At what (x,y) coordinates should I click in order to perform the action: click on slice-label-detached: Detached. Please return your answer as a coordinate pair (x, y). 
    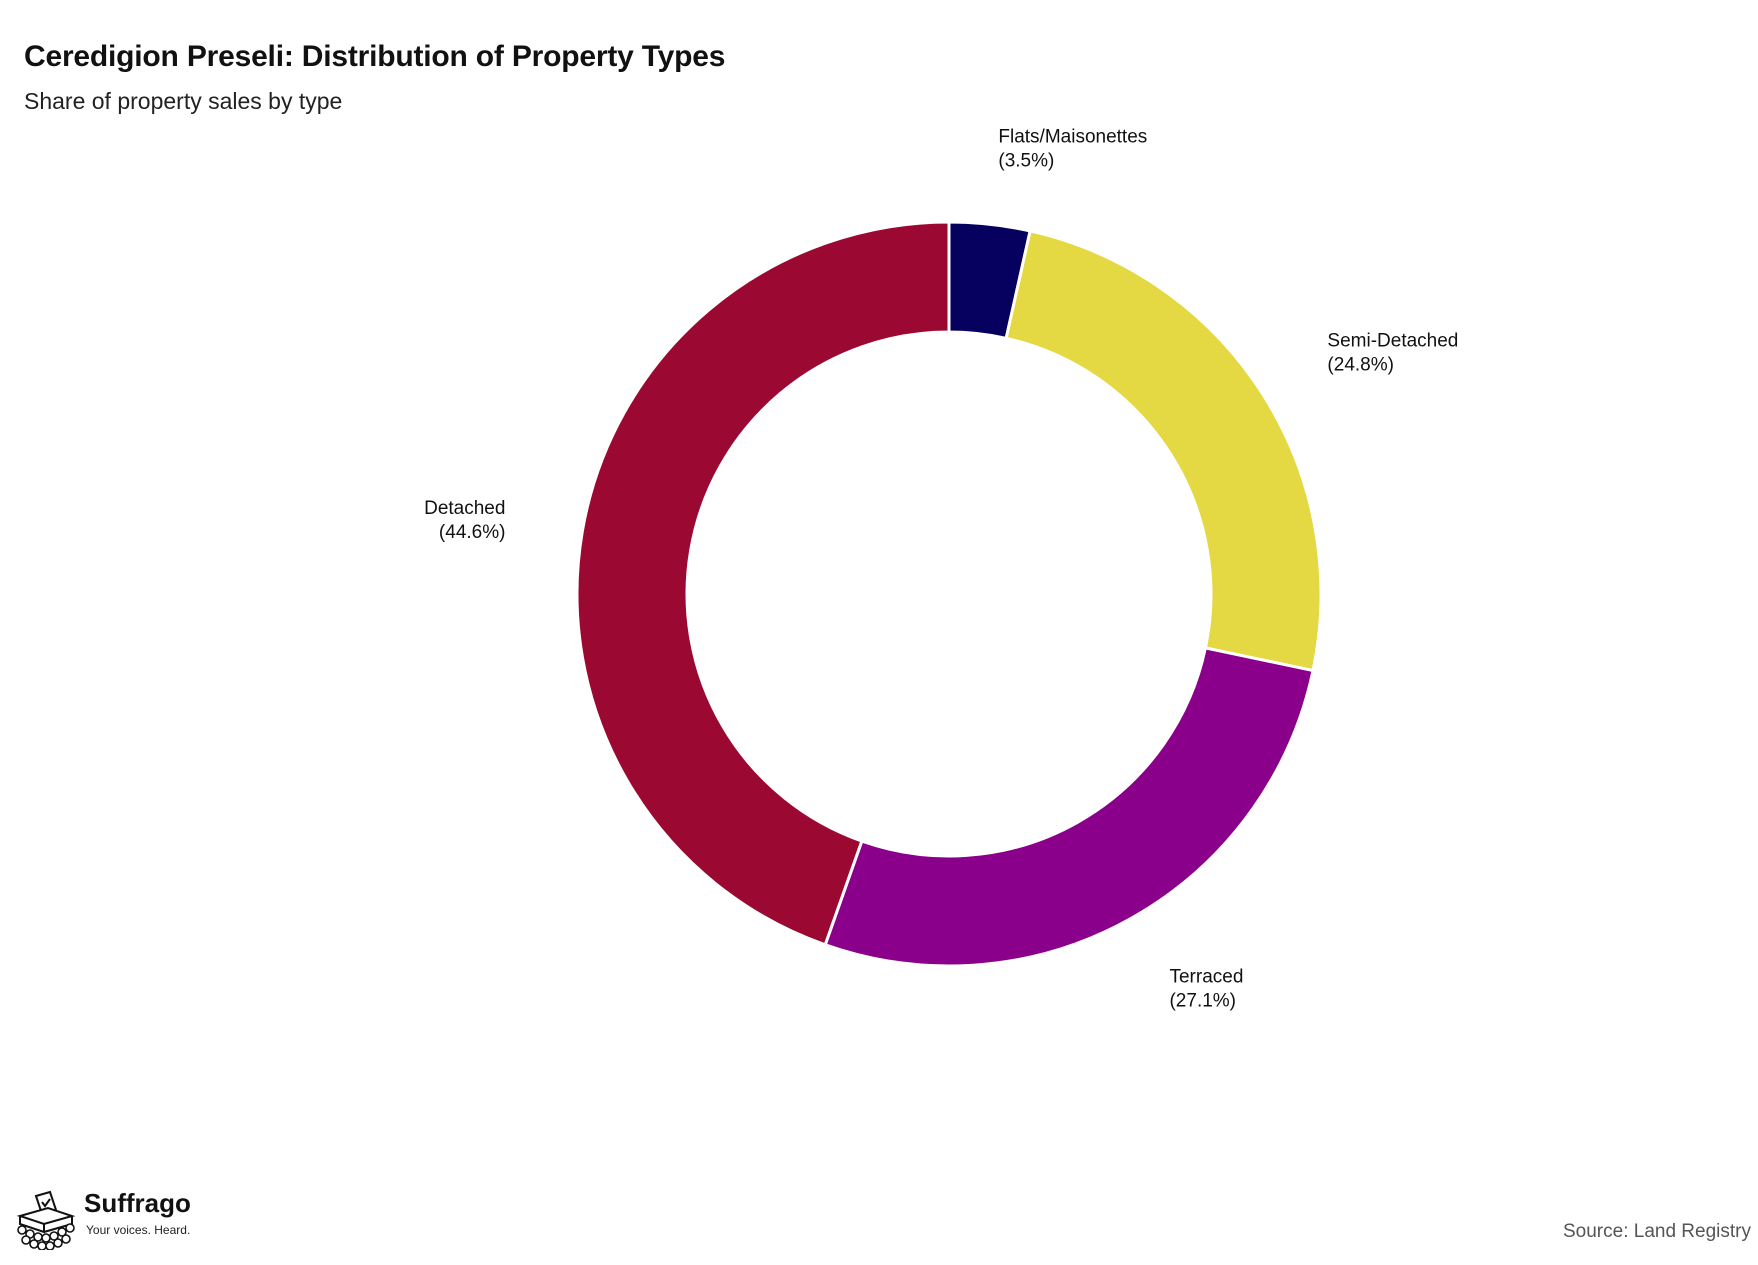
    Looking at the image, I should click on (464, 508).